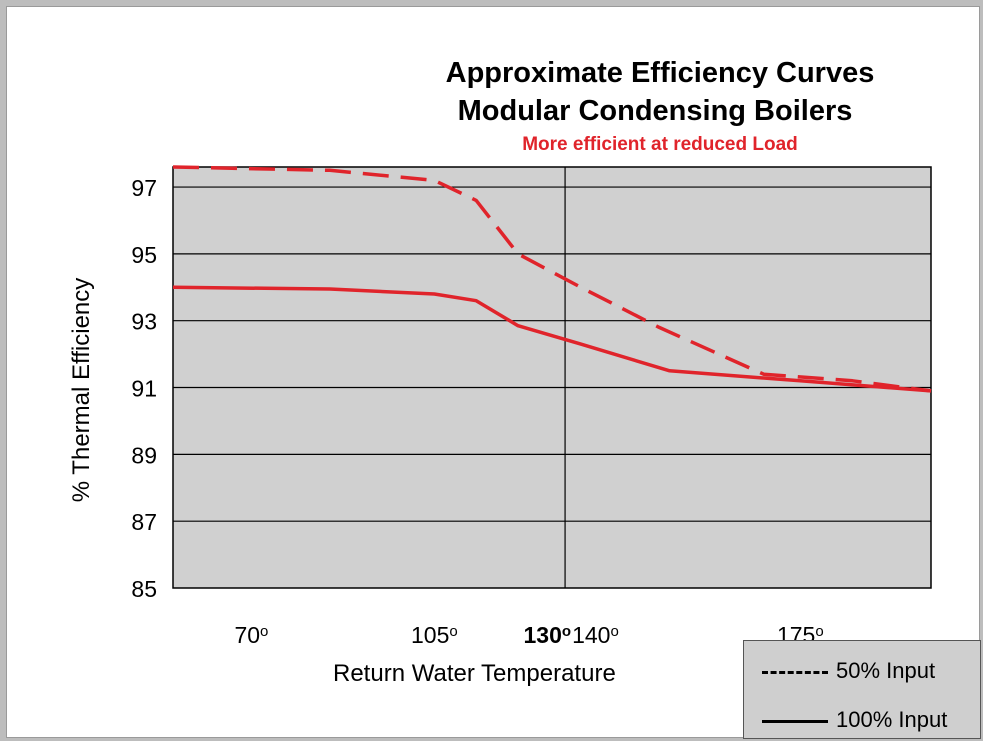  I want to click on series-line-100-input, so click(552, 339).